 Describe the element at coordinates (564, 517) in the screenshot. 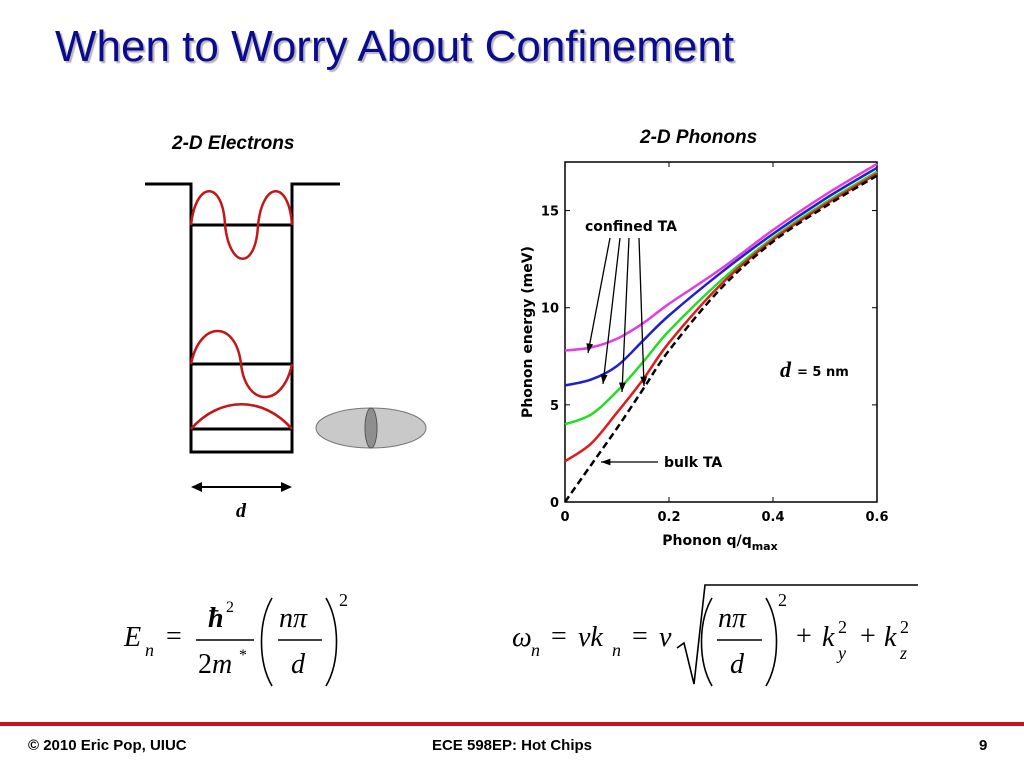

I see `x-tick-label: 0` at that location.